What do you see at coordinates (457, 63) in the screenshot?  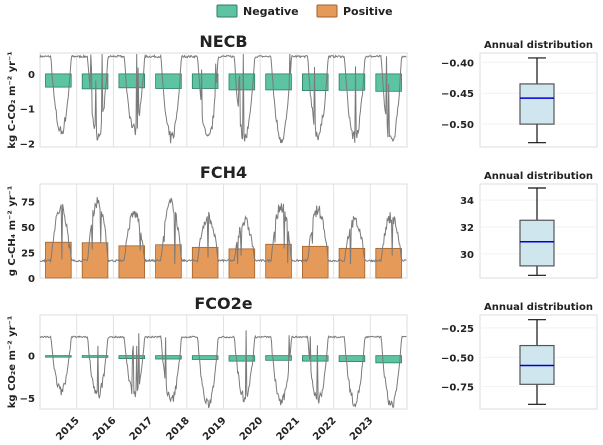 I see `boxplot-tick-label: −0.40` at bounding box center [457, 63].